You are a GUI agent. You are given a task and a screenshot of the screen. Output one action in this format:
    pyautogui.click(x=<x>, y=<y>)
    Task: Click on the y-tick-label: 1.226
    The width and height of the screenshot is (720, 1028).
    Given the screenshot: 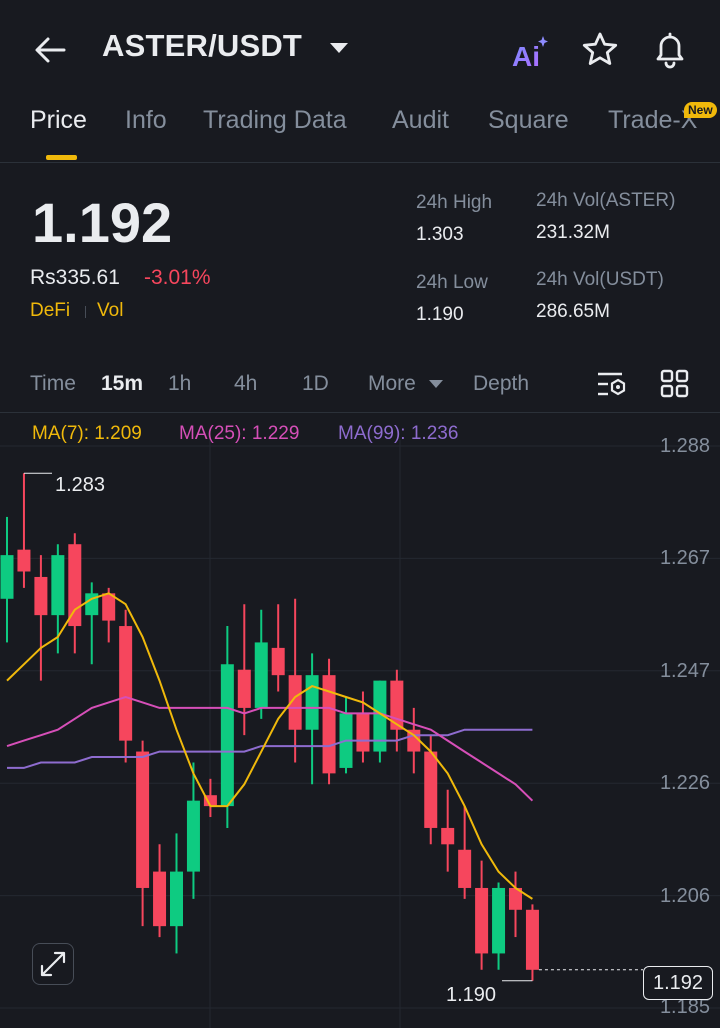 What is the action you would take?
    pyautogui.click(x=684, y=783)
    